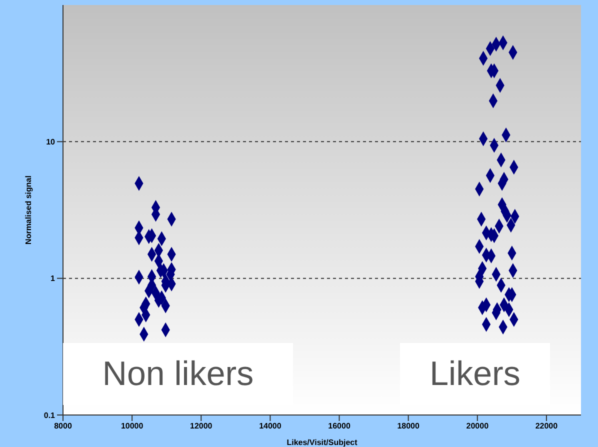 The image size is (598, 447). What do you see at coordinates (475, 374) in the screenshot?
I see `annotation: Likers` at bounding box center [475, 374].